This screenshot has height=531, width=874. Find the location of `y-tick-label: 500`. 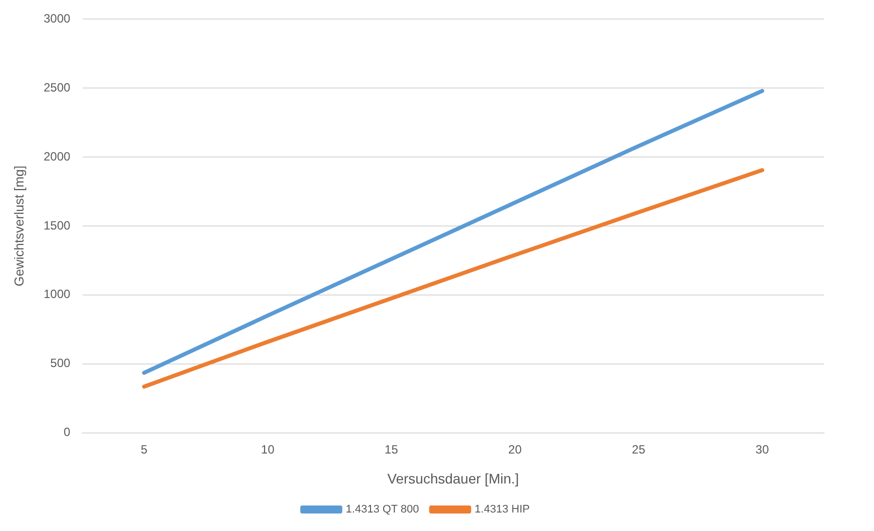

y-tick-label: 500 is located at coordinates (60, 363).